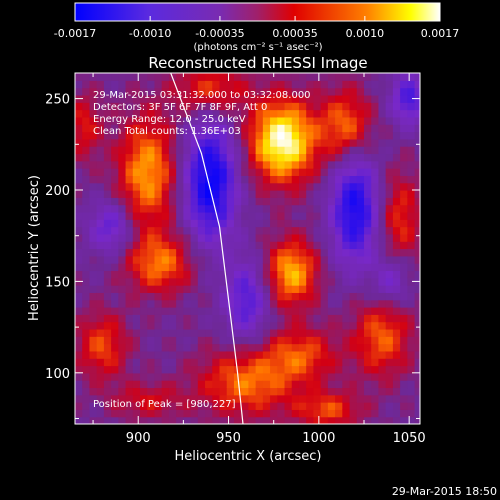 The width and height of the screenshot is (500, 500). Describe the element at coordinates (318, 438) in the screenshot. I see `x-tick-label: 1000` at that location.